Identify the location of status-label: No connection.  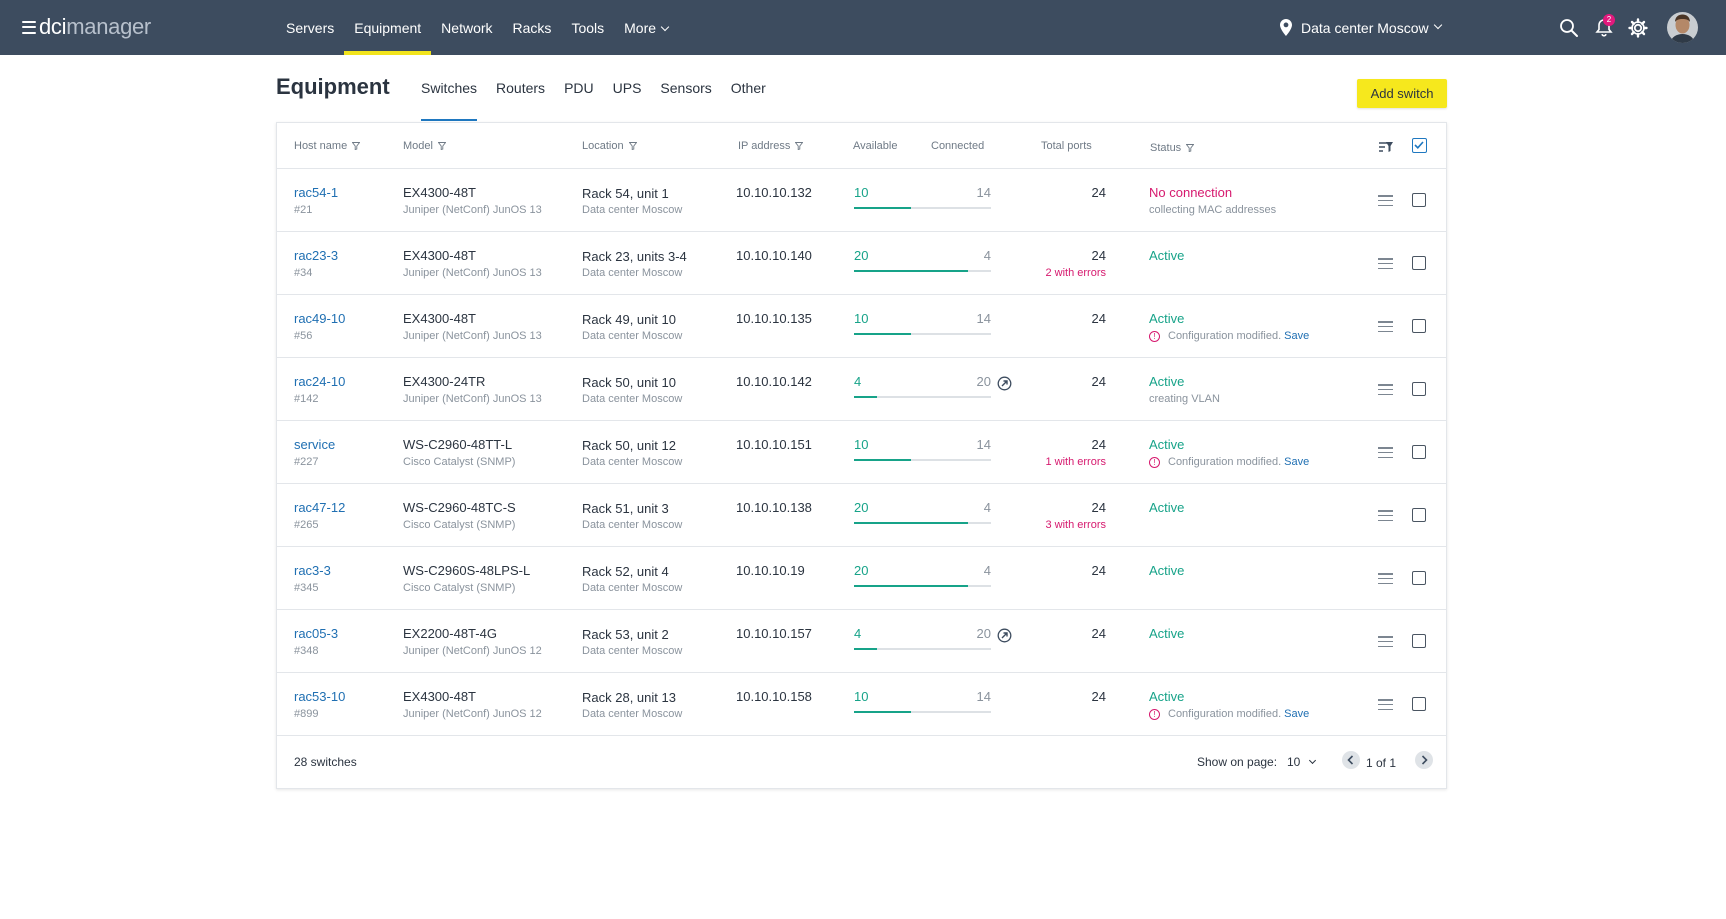
(1191, 192).